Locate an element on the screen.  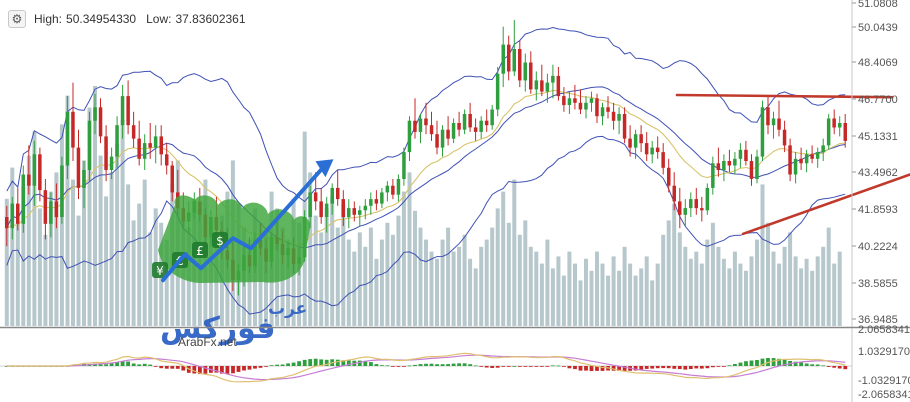
gear-icon: ⚙ is located at coordinates (17, 19).